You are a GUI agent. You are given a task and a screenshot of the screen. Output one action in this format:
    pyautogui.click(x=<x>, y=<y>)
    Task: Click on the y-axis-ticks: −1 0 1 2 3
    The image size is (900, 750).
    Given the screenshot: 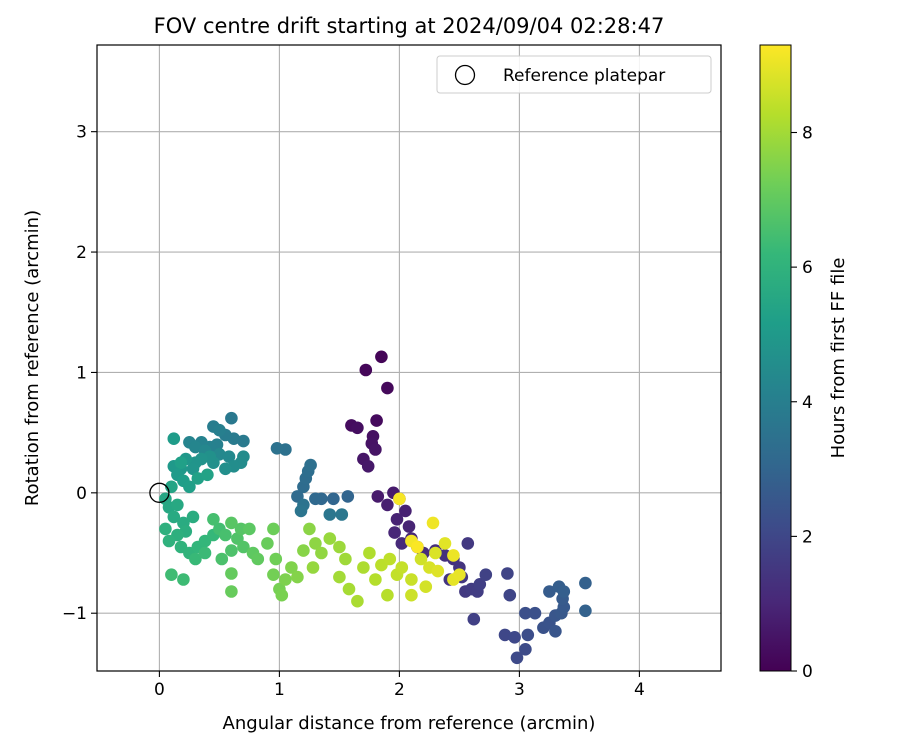 What is the action you would take?
    pyautogui.click(x=79, y=373)
    